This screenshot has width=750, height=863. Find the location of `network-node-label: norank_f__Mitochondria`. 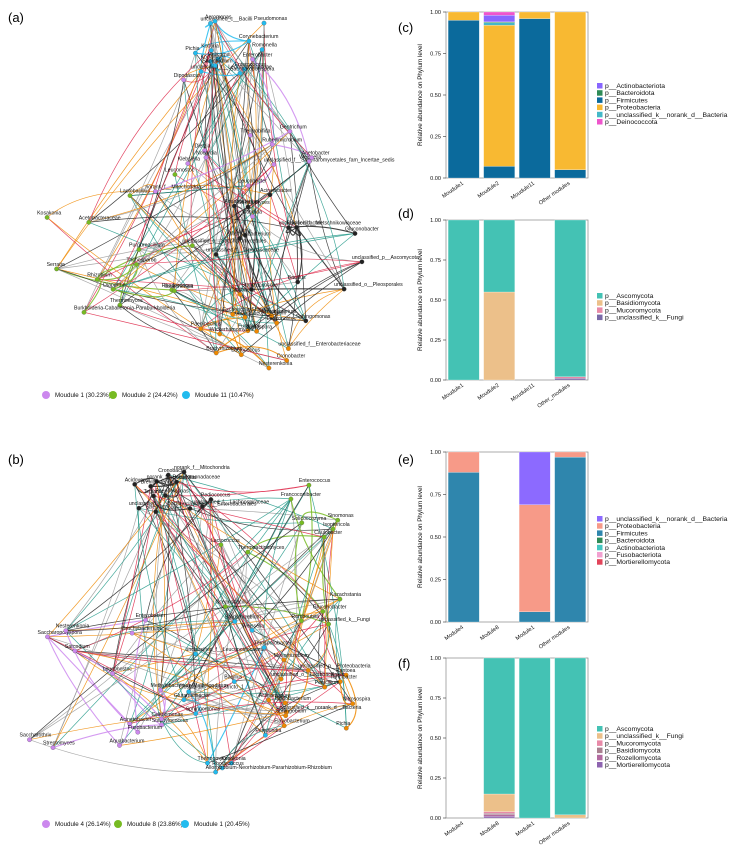

network-node-label: norank_f__Mitochondria is located at coordinates (173, 188).